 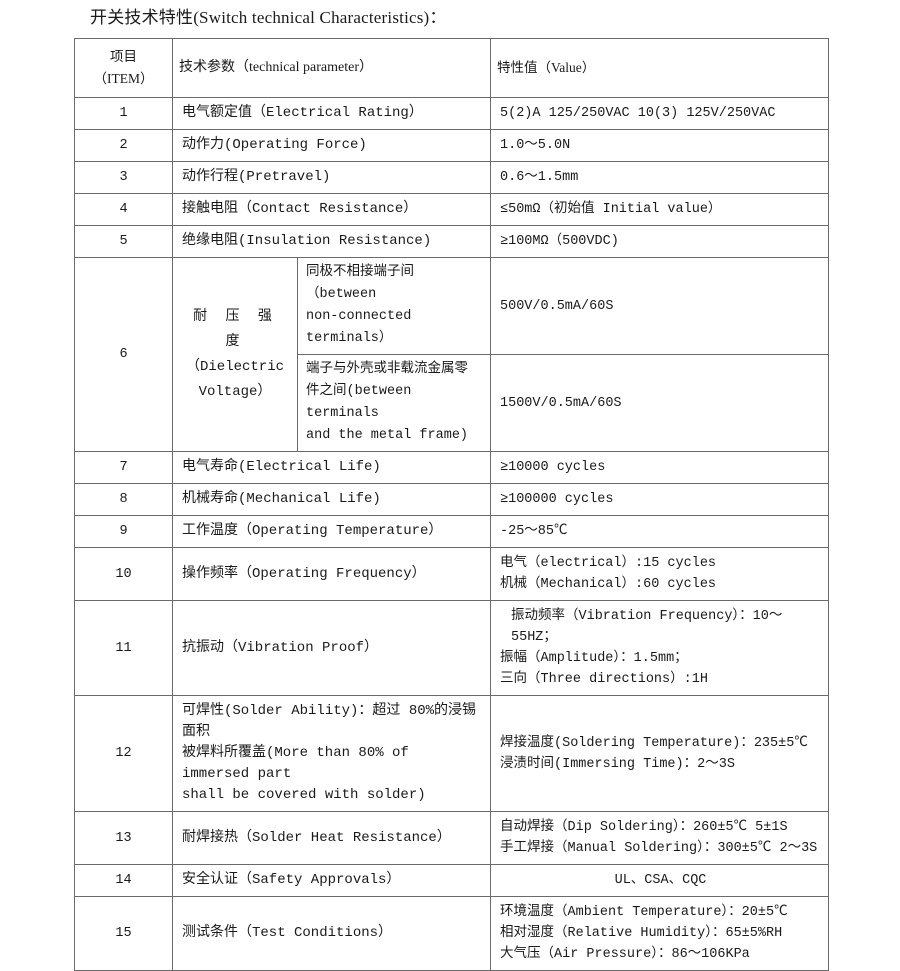 What do you see at coordinates (123, 113) in the screenshot?
I see `row-item-number: 1` at bounding box center [123, 113].